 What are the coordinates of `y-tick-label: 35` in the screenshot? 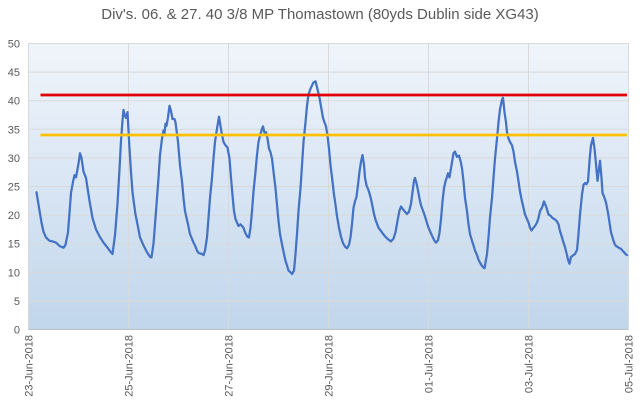 It's located at (14, 130).